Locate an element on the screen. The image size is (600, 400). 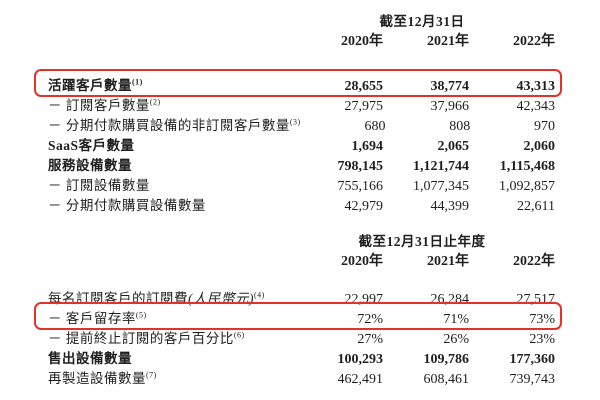
value-cell: 37,966 is located at coordinates (450, 106).